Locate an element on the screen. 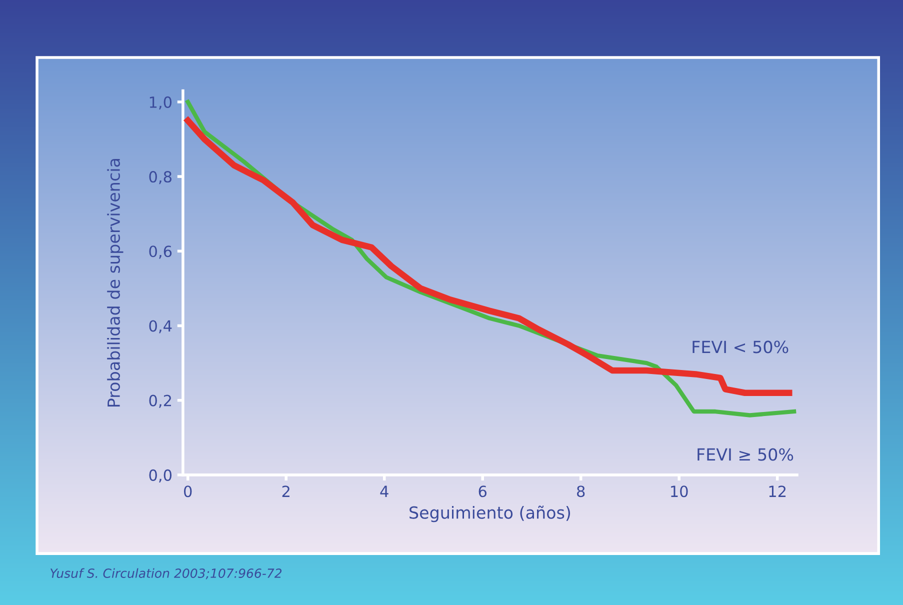 Image resolution: width=903 pixels, height=605 pixels. series-label: FEVI < 50% is located at coordinates (740, 347).